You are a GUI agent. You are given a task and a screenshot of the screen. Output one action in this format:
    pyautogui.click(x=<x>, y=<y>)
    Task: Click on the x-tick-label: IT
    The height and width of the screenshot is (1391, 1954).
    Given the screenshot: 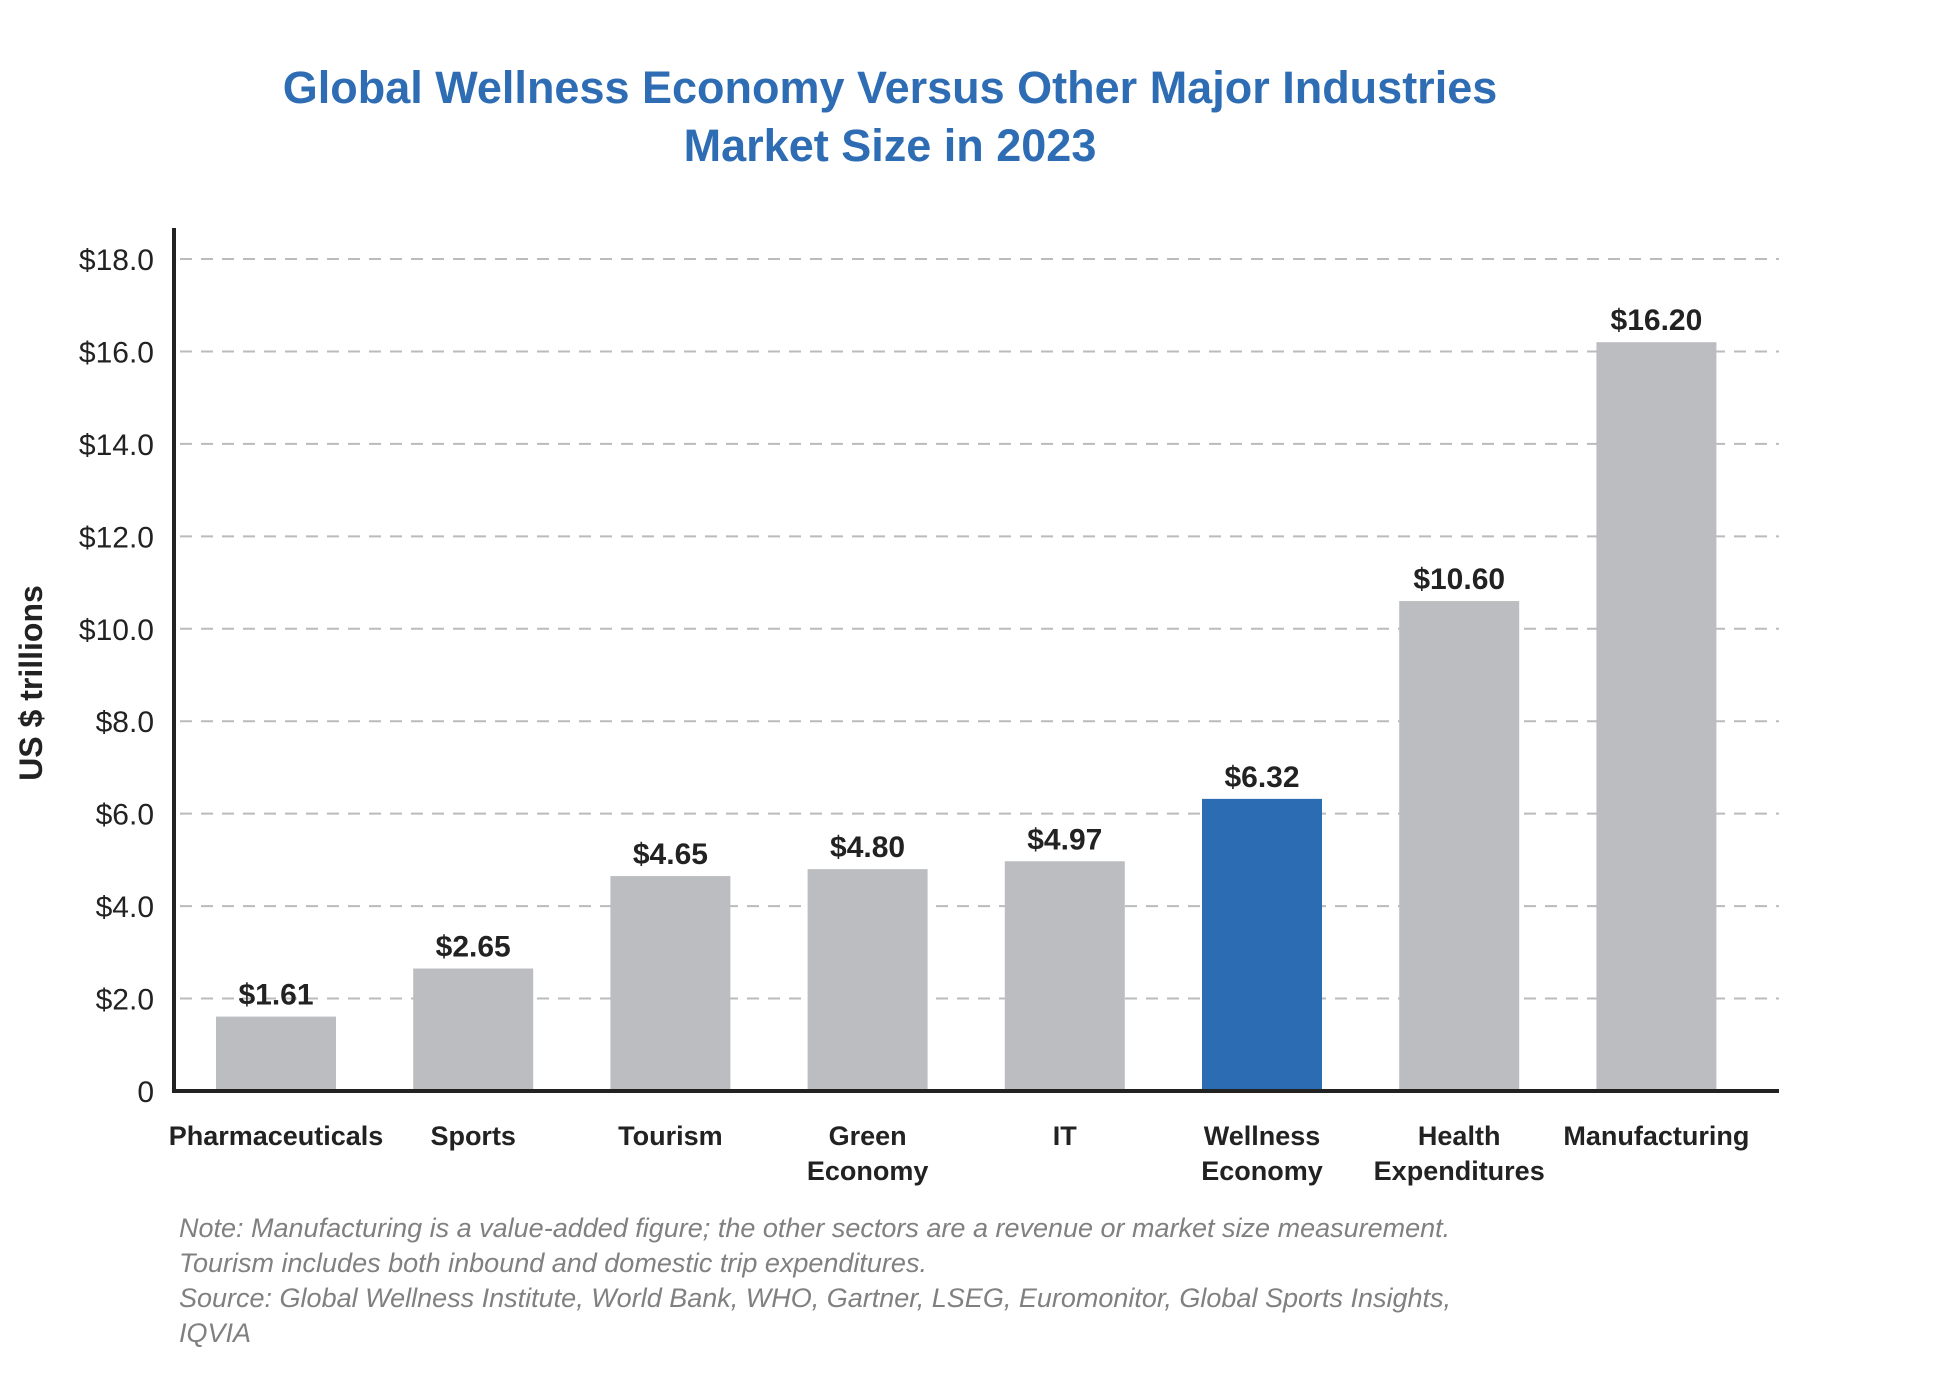 What is the action you would take?
    pyautogui.click(x=1065, y=1136)
    